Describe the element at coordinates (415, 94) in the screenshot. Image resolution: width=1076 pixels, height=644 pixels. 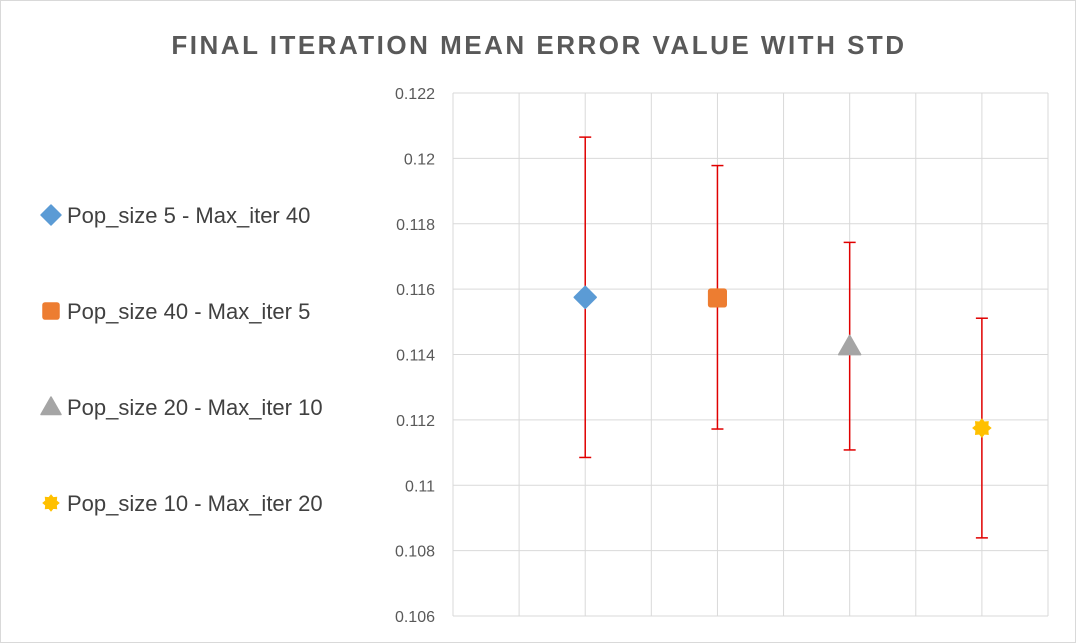
I see `y-tick-label: 0.122` at that location.